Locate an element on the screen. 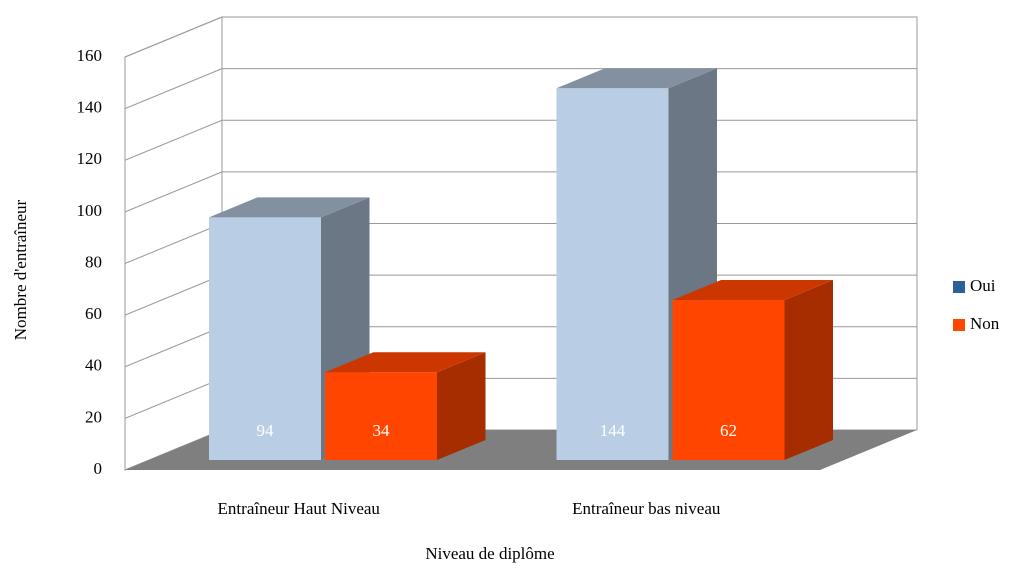 The width and height of the screenshot is (1024, 571). y-tick-label: 140 is located at coordinates (90, 107).